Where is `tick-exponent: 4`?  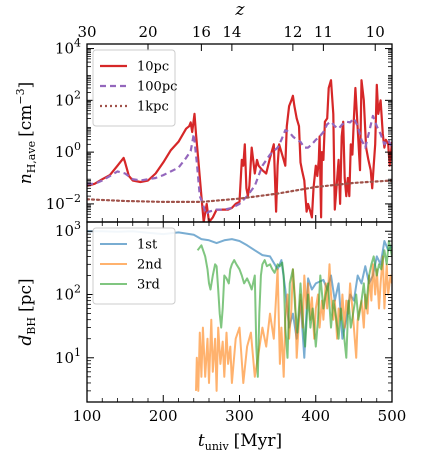
tick-exponent: 4 is located at coordinates (77, 43).